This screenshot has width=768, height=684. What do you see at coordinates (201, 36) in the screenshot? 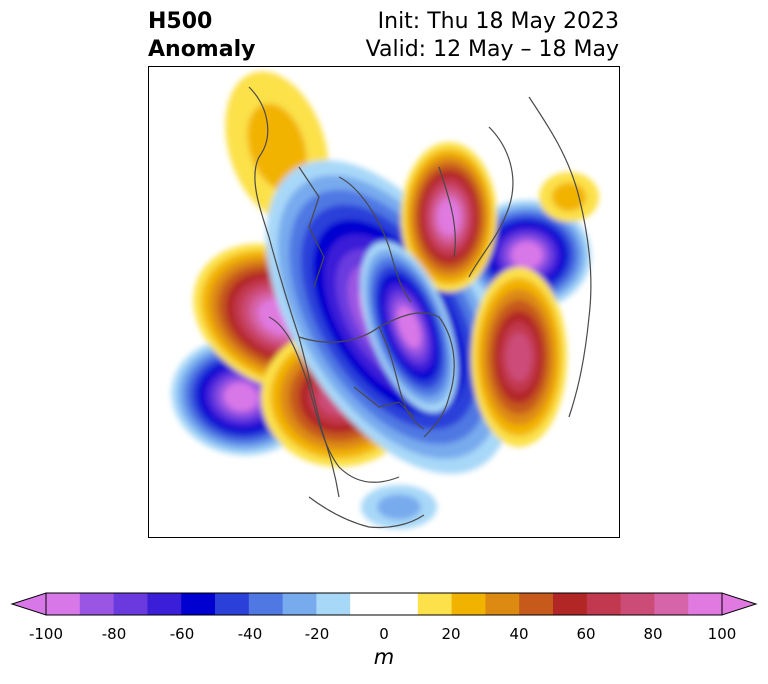
I see `map-title: H500 Anomaly` at bounding box center [201, 36].